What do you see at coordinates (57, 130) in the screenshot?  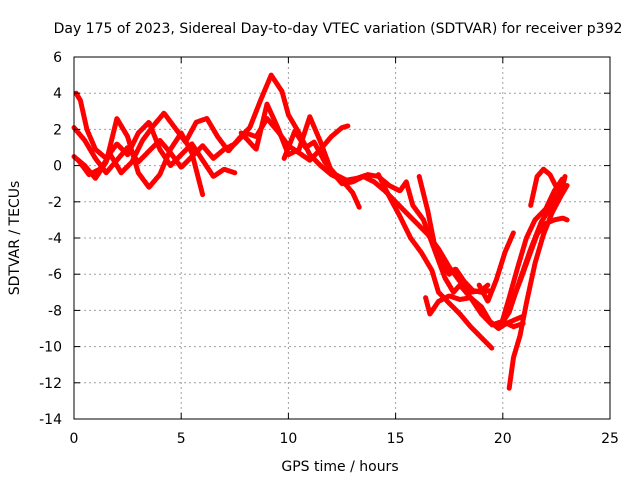 I see `y-tick-label: 2` at bounding box center [57, 130].